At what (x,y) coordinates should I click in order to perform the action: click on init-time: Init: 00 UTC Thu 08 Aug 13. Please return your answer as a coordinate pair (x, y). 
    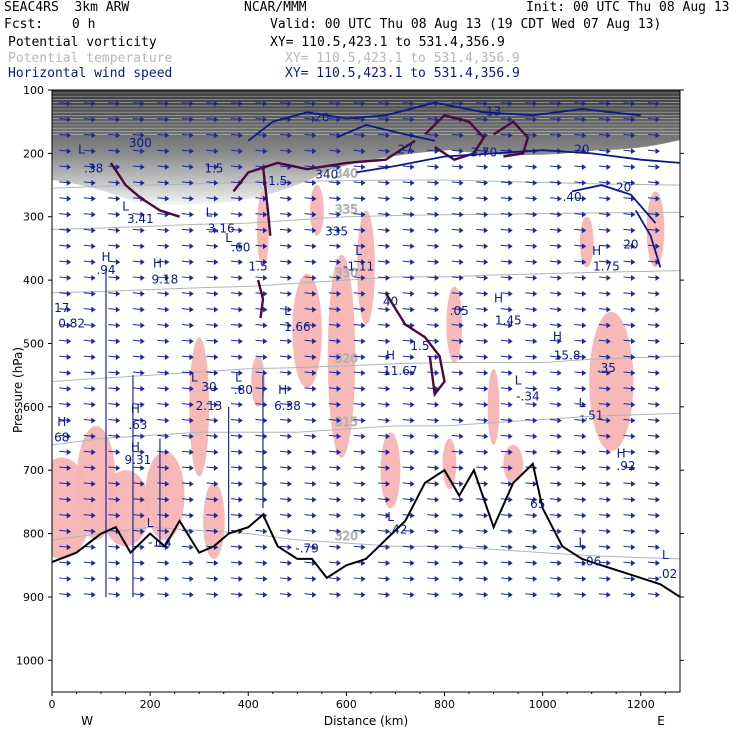
    Looking at the image, I should click on (628, 7).